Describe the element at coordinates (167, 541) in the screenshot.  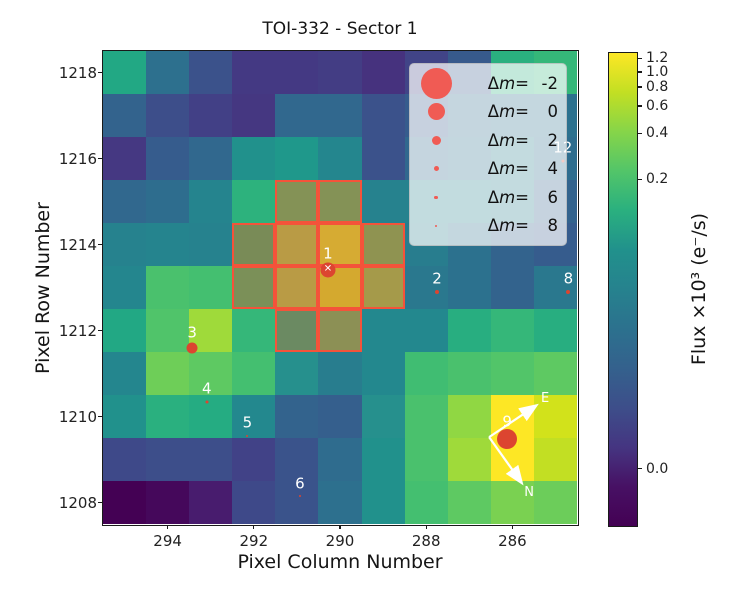
I see `x-tick-label: 294` at that location.